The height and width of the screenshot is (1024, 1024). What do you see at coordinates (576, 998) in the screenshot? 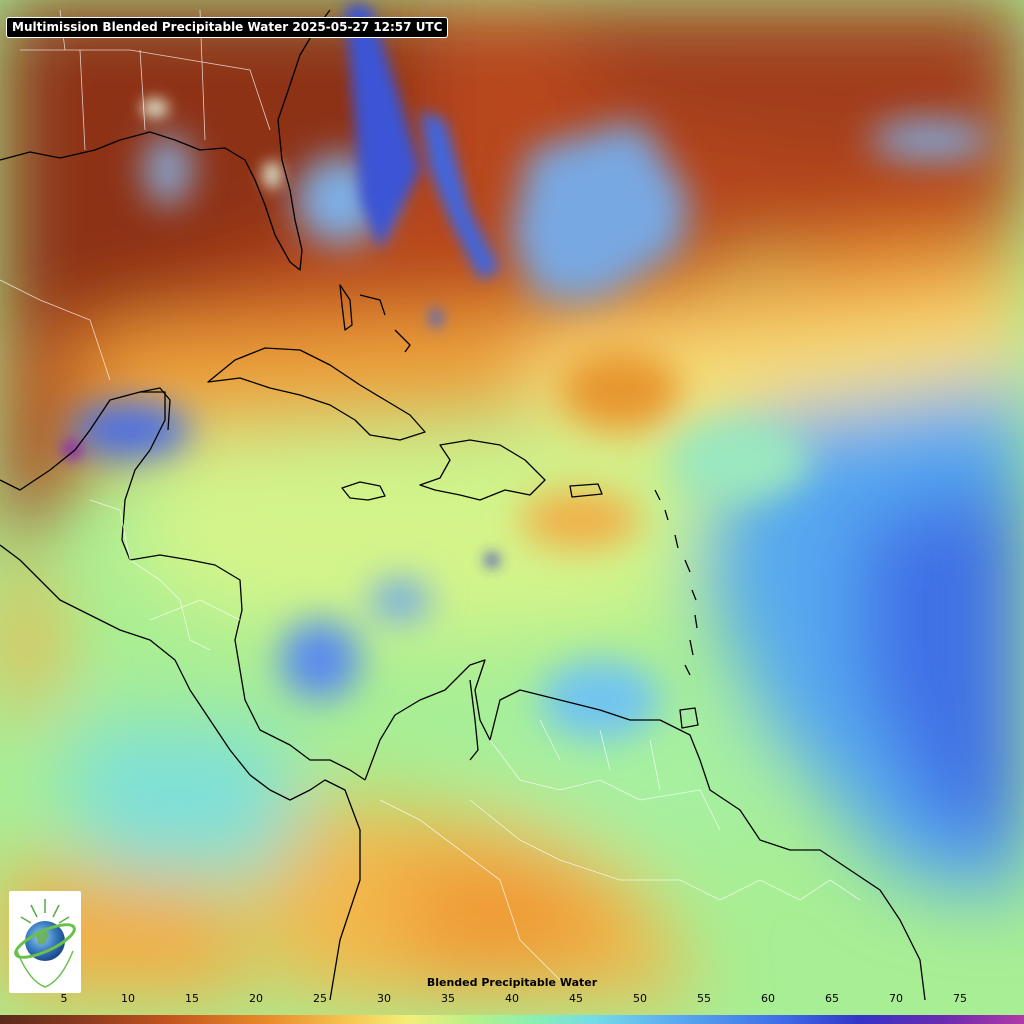
I see `colorbar-tick: 45` at bounding box center [576, 998].